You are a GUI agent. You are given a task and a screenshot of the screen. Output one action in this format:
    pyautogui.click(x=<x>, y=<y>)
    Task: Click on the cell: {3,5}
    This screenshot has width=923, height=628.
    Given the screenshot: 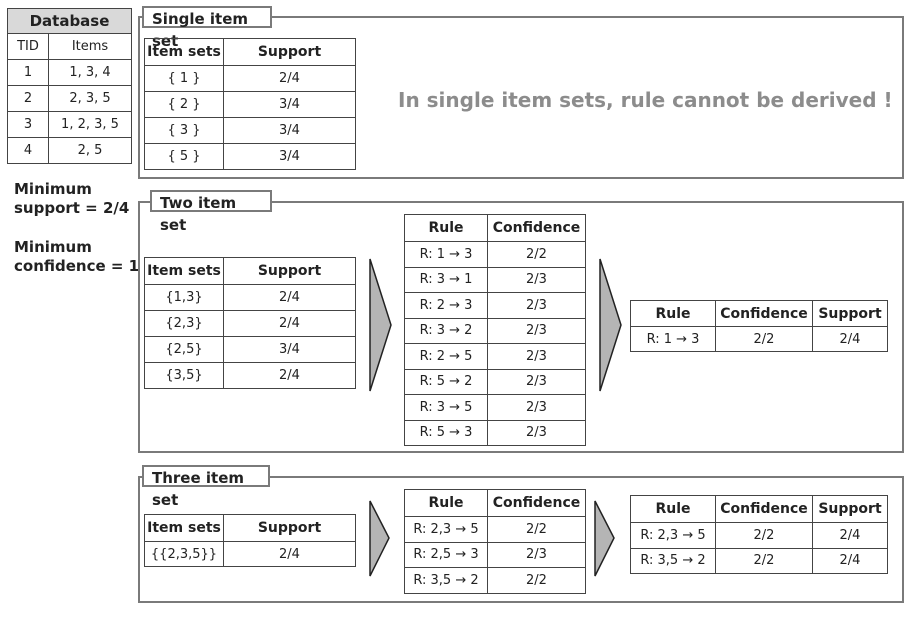 What is the action you would take?
    pyautogui.click(x=184, y=375)
    